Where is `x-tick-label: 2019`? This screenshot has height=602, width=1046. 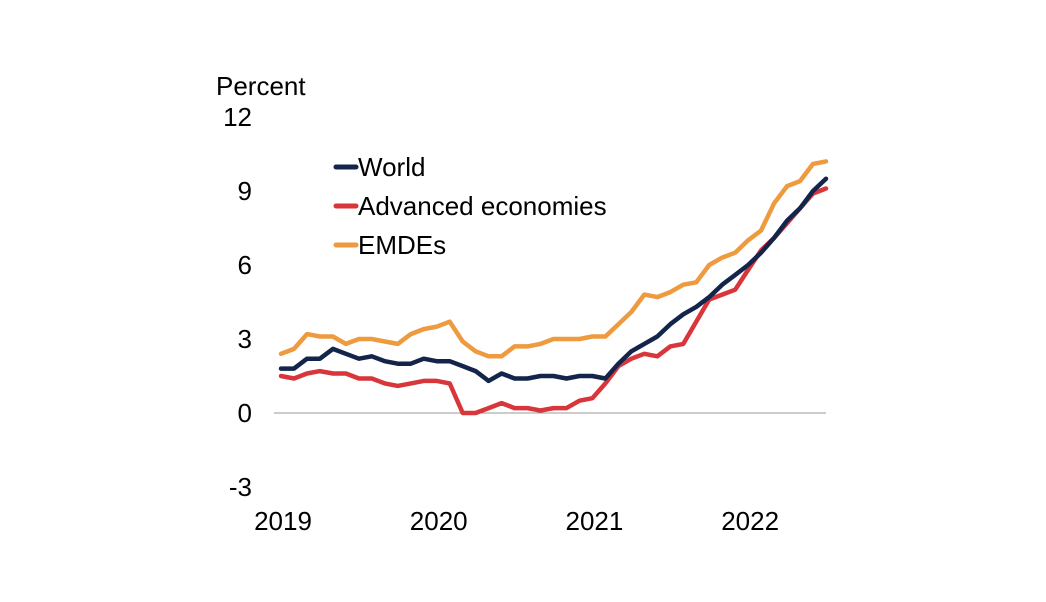
x-tick-label: 2019 is located at coordinates (283, 521).